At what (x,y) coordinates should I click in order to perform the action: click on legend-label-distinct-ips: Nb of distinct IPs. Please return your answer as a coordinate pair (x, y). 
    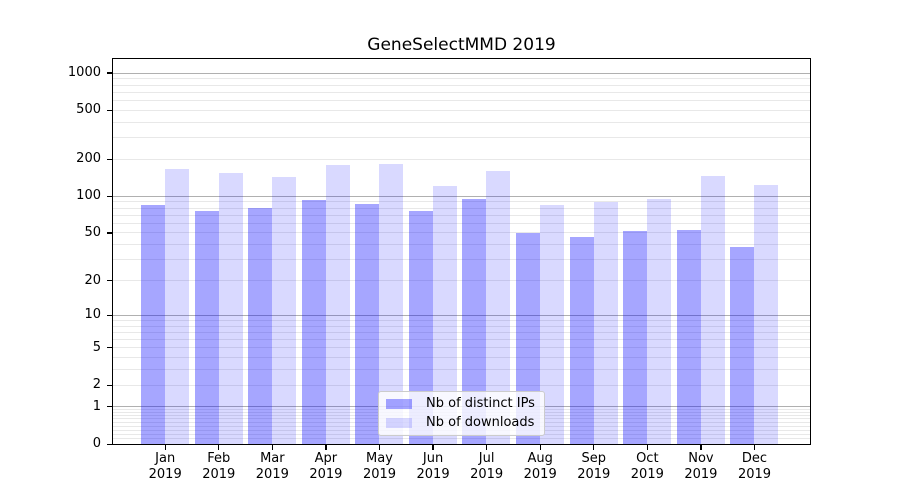
    Looking at the image, I should click on (480, 404).